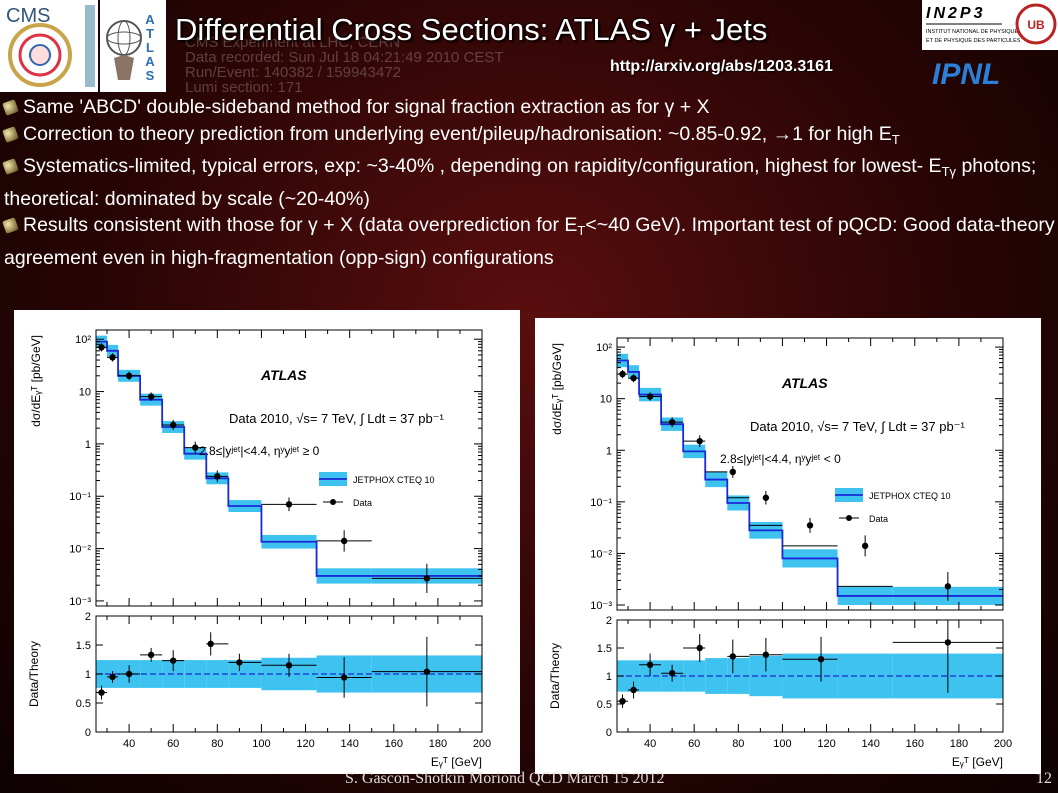 The width and height of the screenshot is (1058, 793). What do you see at coordinates (973, 41) in the screenshot?
I see `svg-text: ET DE PHYSIQUE DES PARTICULES` at bounding box center [973, 41].